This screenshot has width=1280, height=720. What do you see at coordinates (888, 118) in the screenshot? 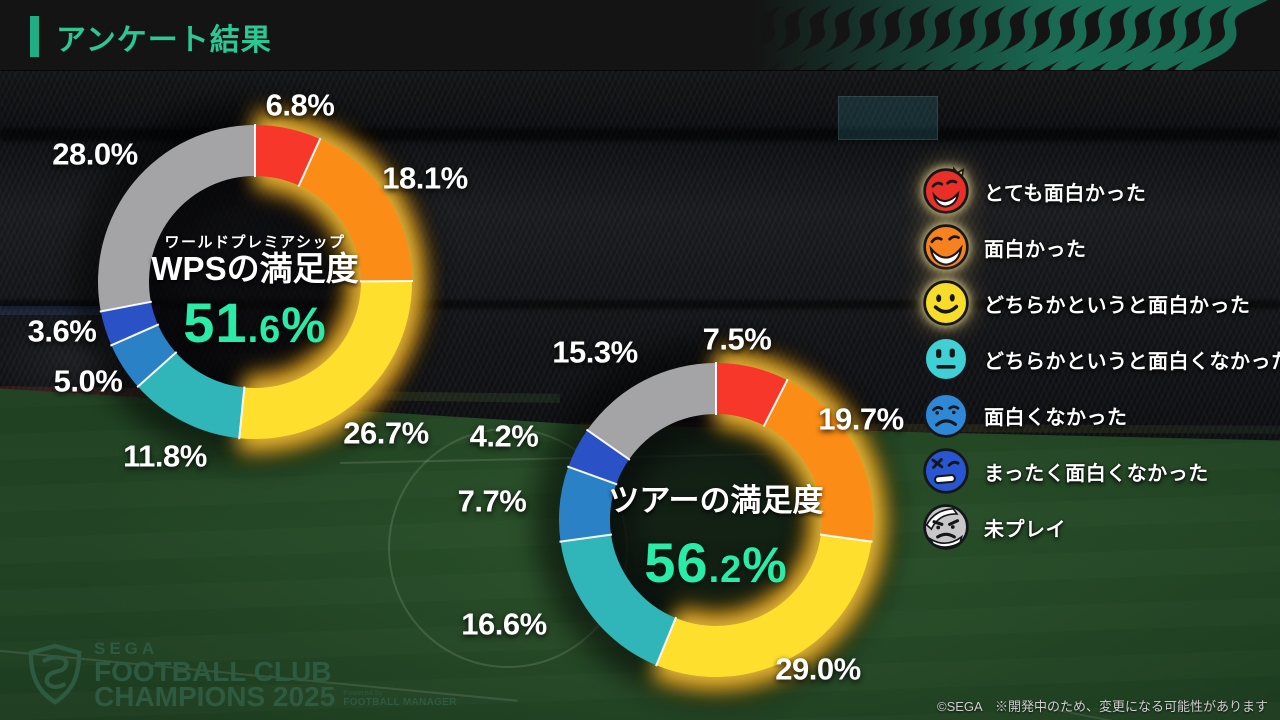
I see `stadium-screen` at bounding box center [888, 118].